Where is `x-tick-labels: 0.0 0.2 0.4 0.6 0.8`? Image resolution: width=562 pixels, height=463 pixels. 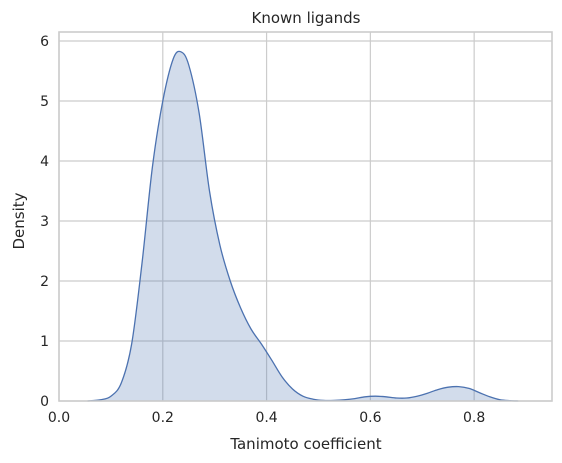 x-tick-labels: 0.0 0.2 0.4 0.6 0.8 is located at coordinates (266, 418).